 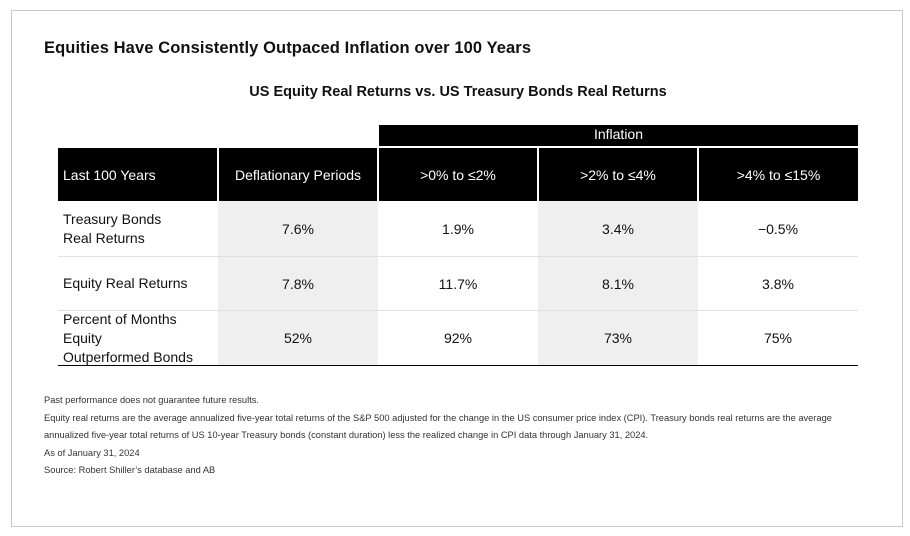 What do you see at coordinates (298, 283) in the screenshot?
I see `table-cell: 7.8%` at bounding box center [298, 283].